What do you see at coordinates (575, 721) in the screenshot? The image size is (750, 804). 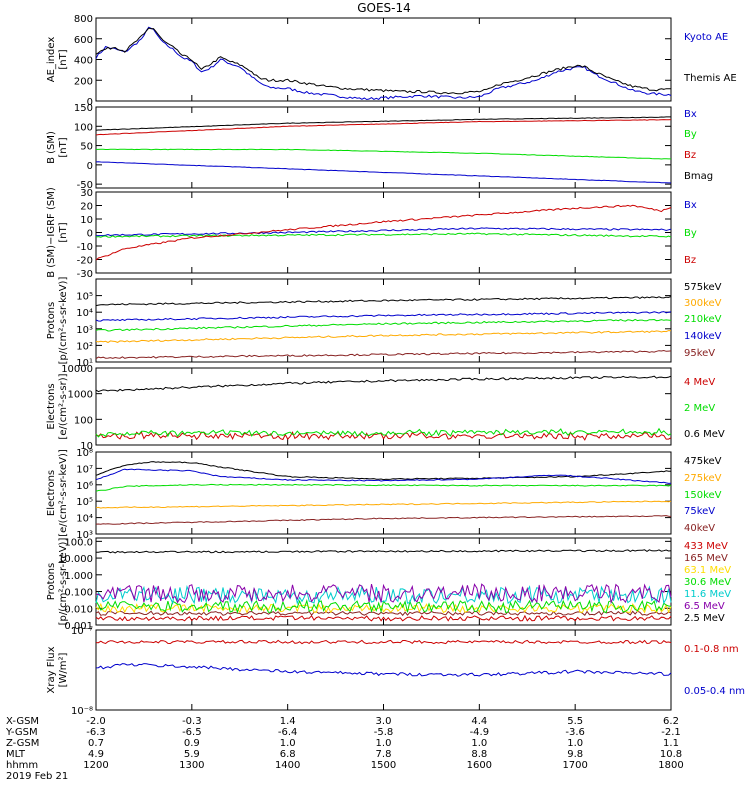 I see `x-axis-value: 5.5` at bounding box center [575, 721].